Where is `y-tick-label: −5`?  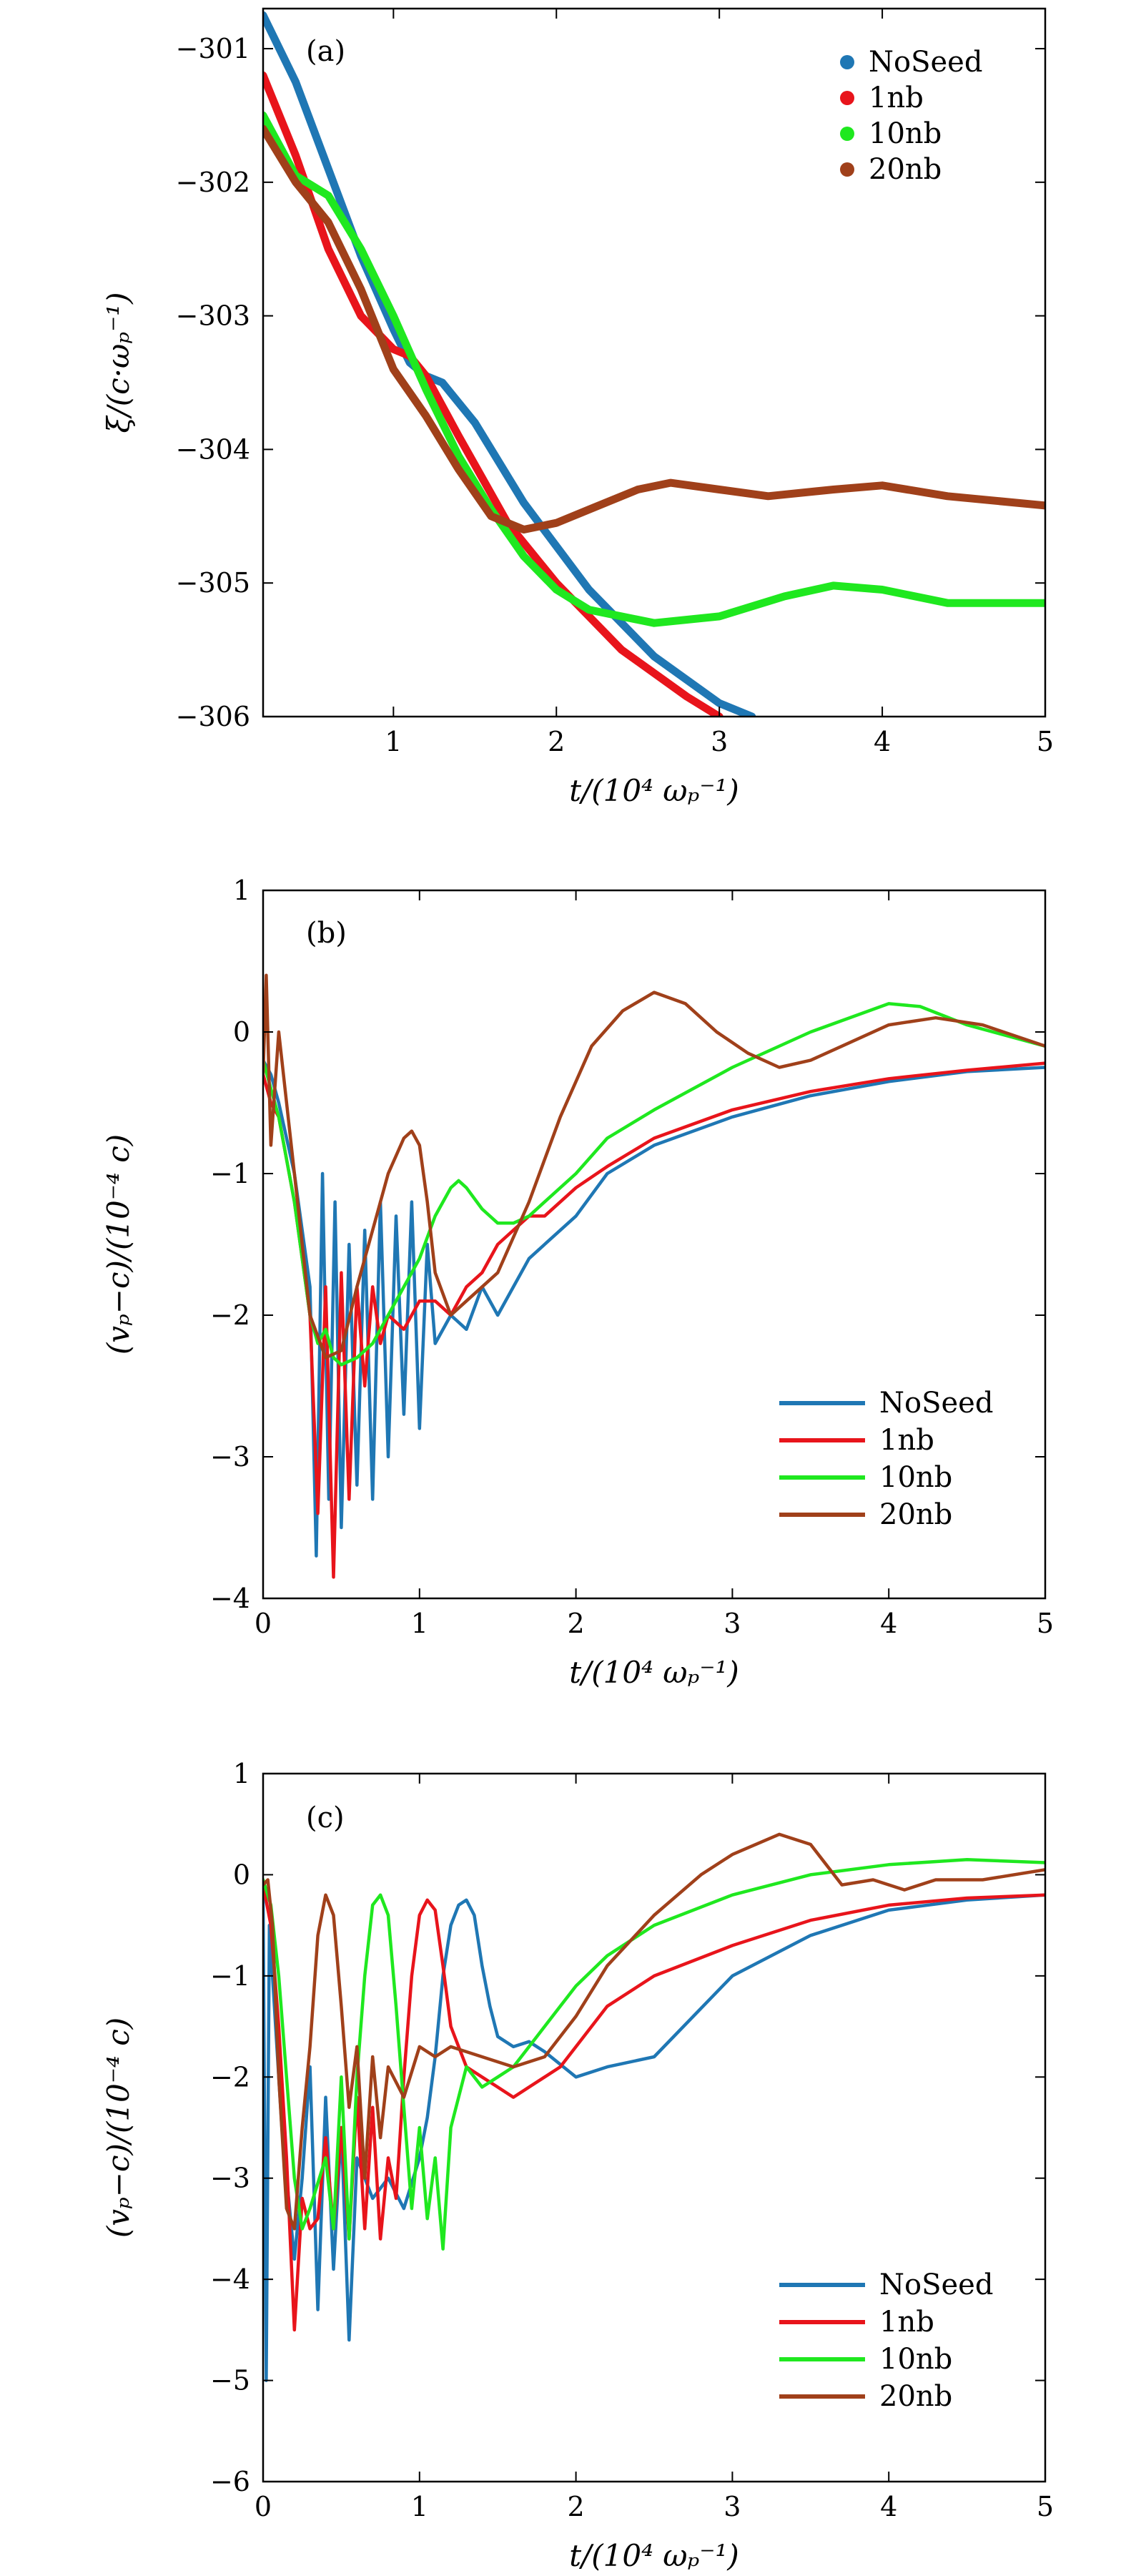 y-tick-label: −5 is located at coordinates (230, 2381).